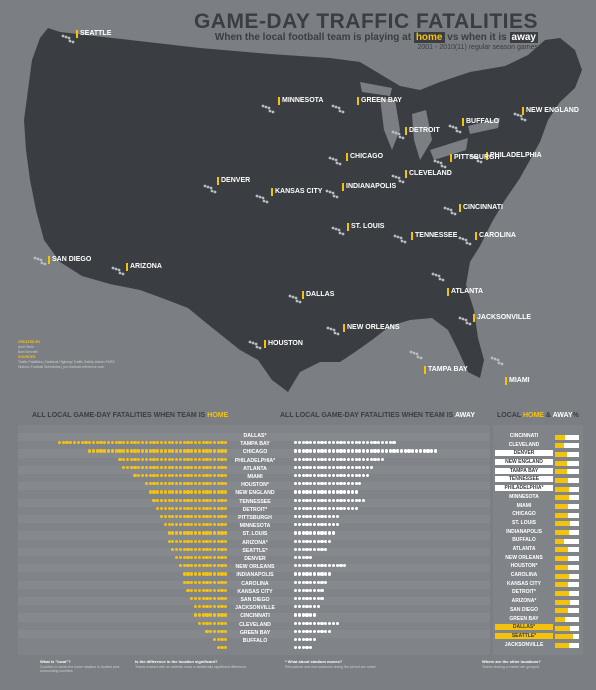  I want to click on ratio-row: GREEN BAY, so click(538, 620).